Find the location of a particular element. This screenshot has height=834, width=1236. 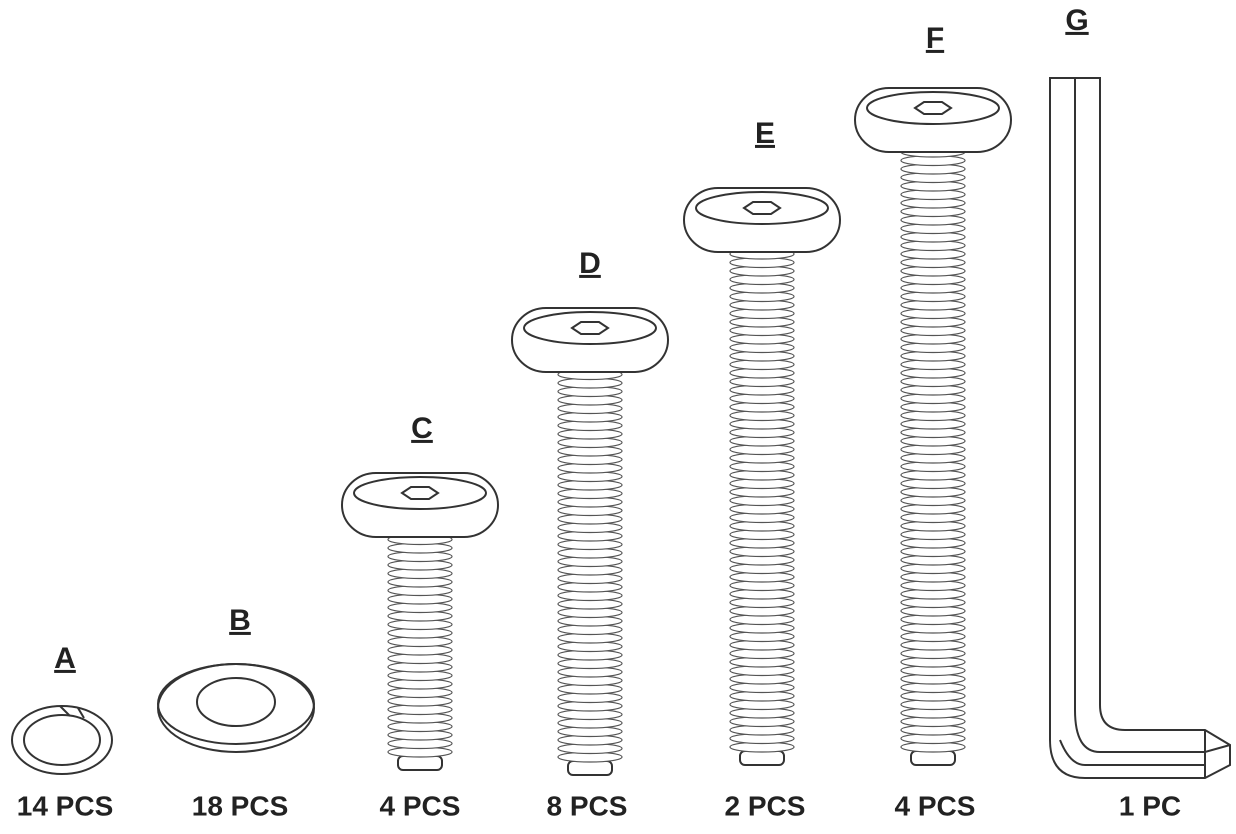

hex-key is located at coordinates (1140, 428).